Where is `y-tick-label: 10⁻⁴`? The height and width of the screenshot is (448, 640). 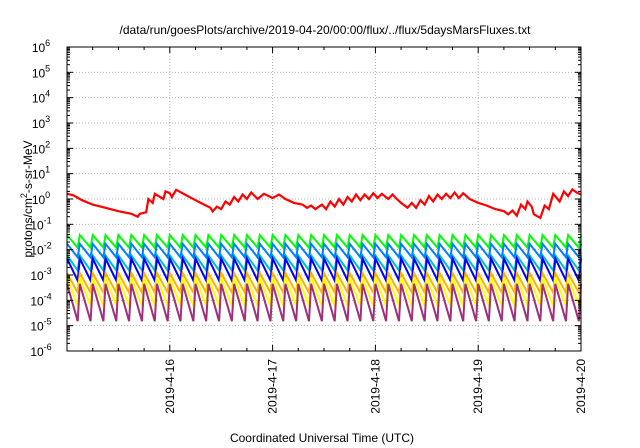
y-tick-label: 10⁻⁴ is located at coordinates (40, 299).